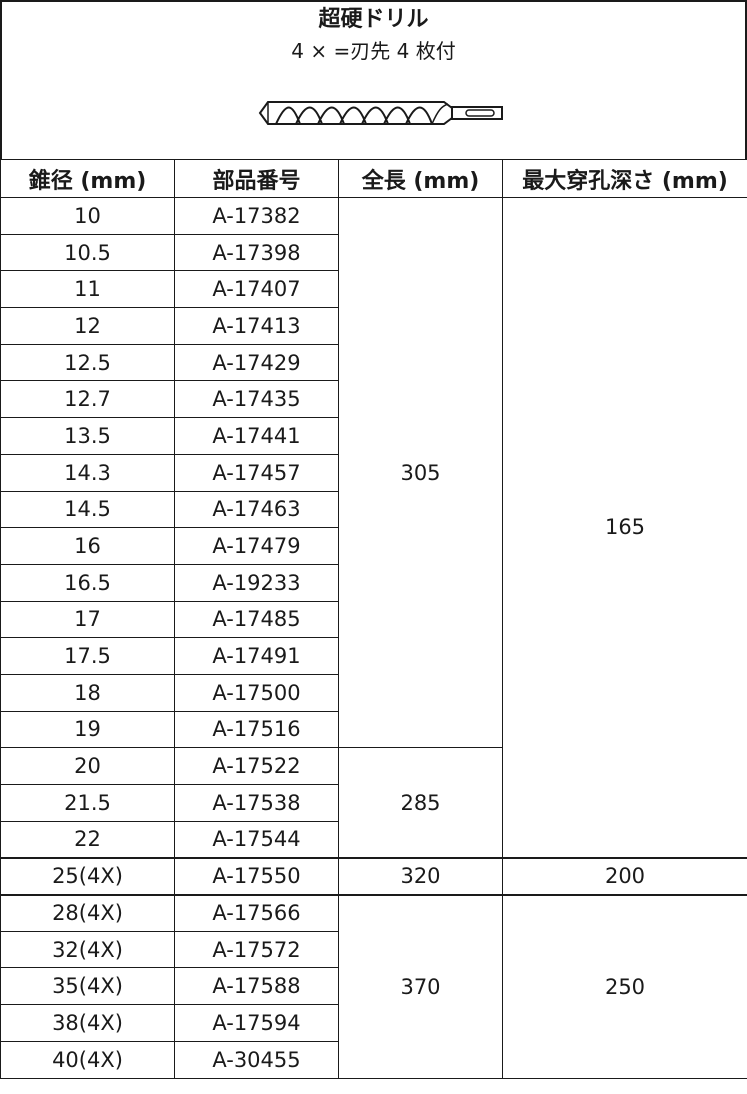 The image size is (747, 1094). I want to click on depth-cell: 250, so click(625, 986).